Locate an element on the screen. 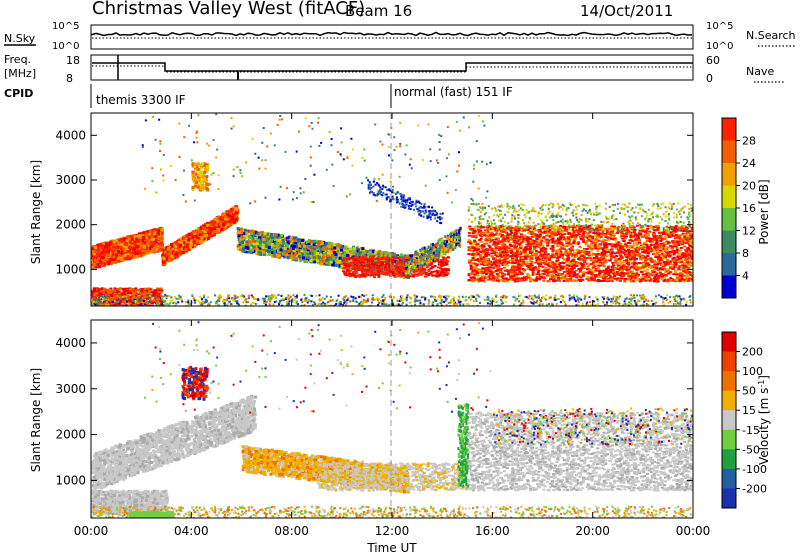 This screenshot has height=554, width=800. freq-tick-low: 8 is located at coordinates (69, 78).